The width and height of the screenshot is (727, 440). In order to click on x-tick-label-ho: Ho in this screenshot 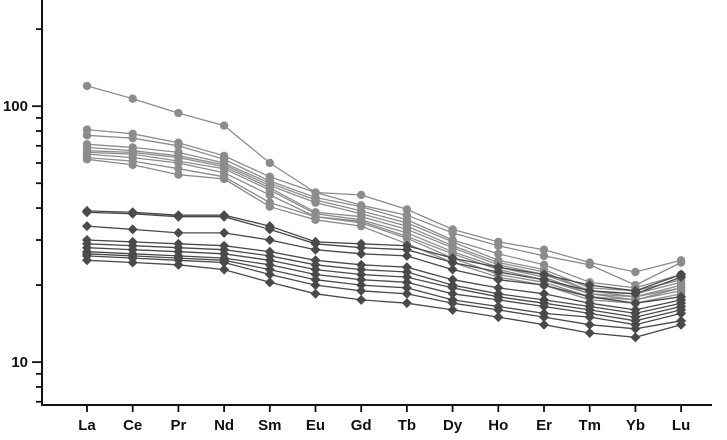, I will do `click(498, 425)`.